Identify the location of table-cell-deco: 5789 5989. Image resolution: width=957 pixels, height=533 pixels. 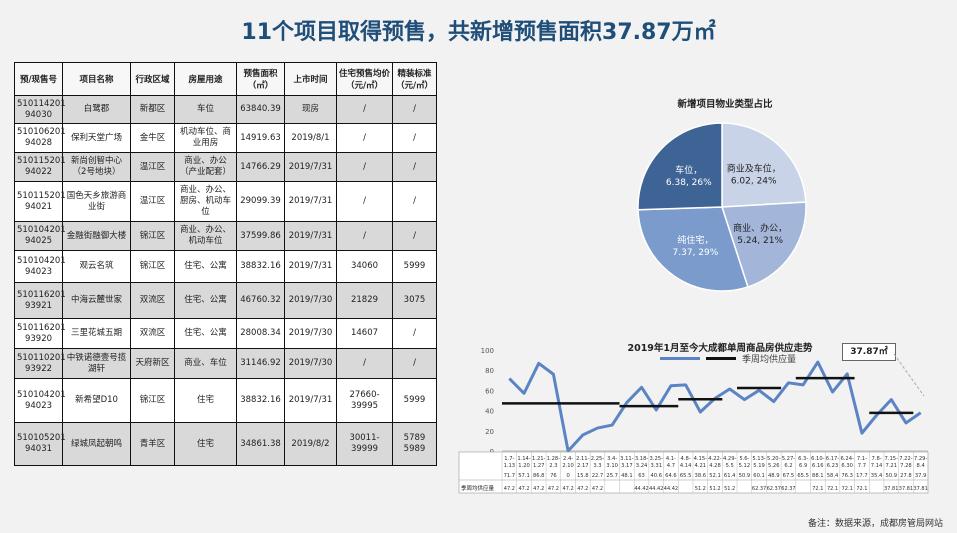
(414, 444).